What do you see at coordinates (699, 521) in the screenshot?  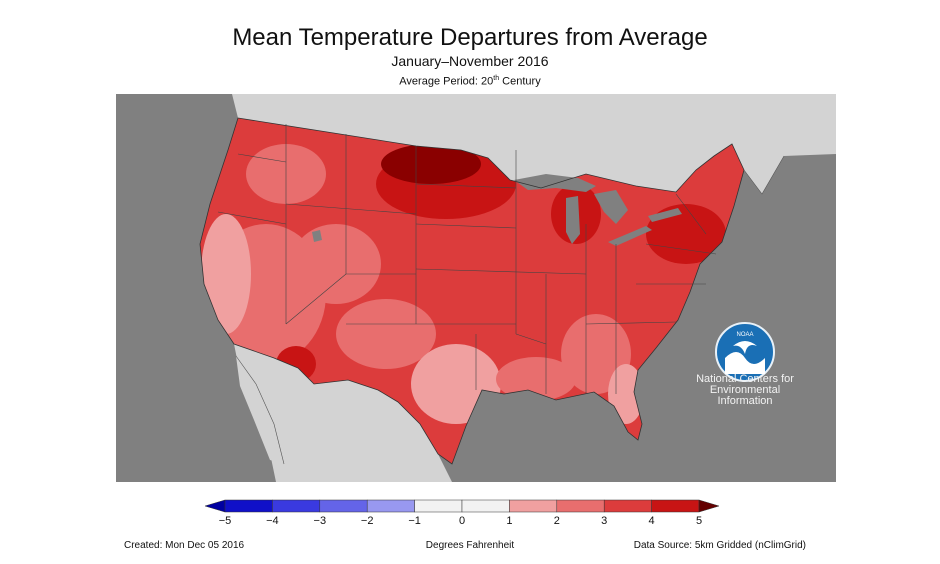 I see `legend-tick-label: 5` at bounding box center [699, 521].